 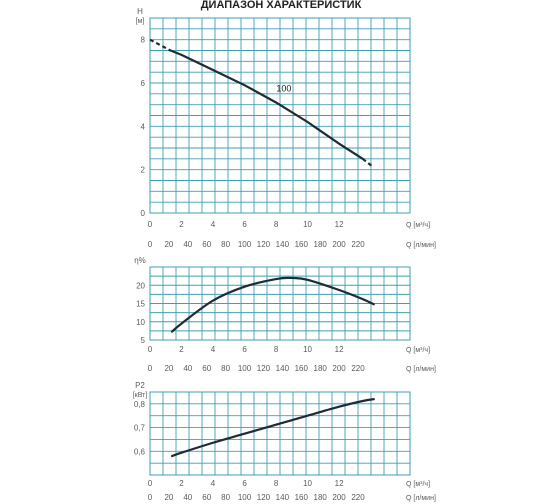 I want to click on figure-title: ДИАПАЗОН ХАРАКТЕРИСТИК, so click(x=281, y=5).